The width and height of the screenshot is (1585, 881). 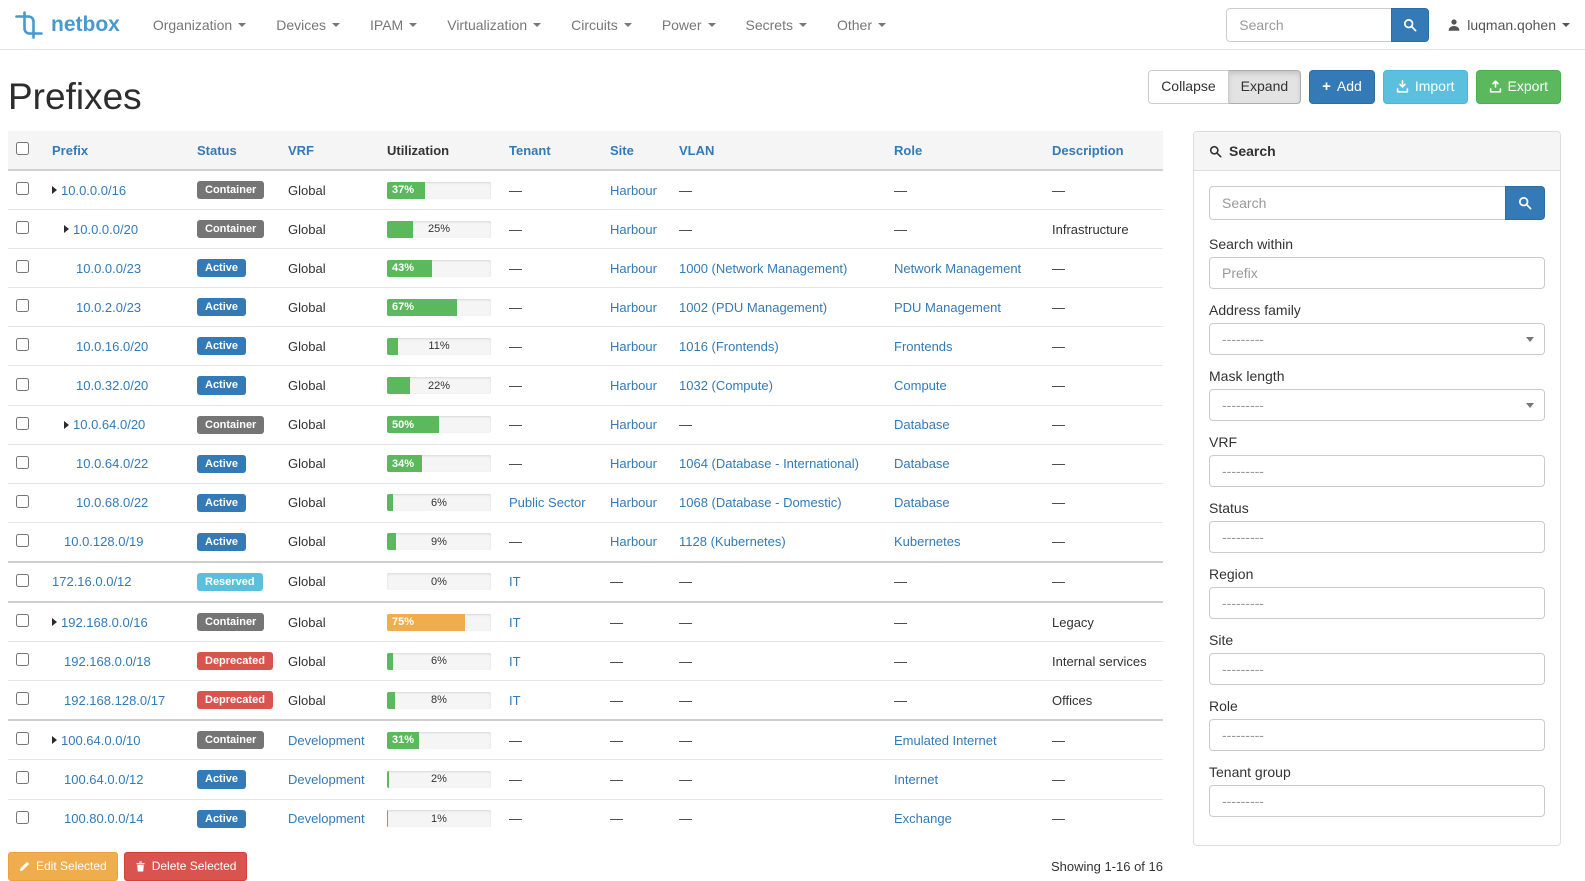 I want to click on vlan-link: 1068 (Database - Domestic), so click(x=760, y=503).